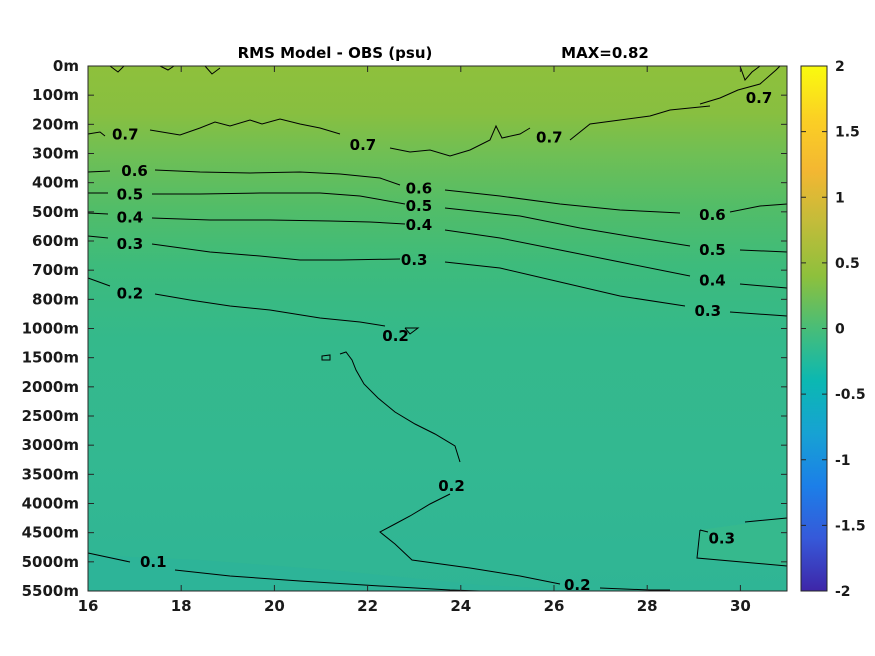 This screenshot has height=656, width=875. Describe the element at coordinates (740, 606) in the screenshot. I see `x-tick-label: 30` at that location.